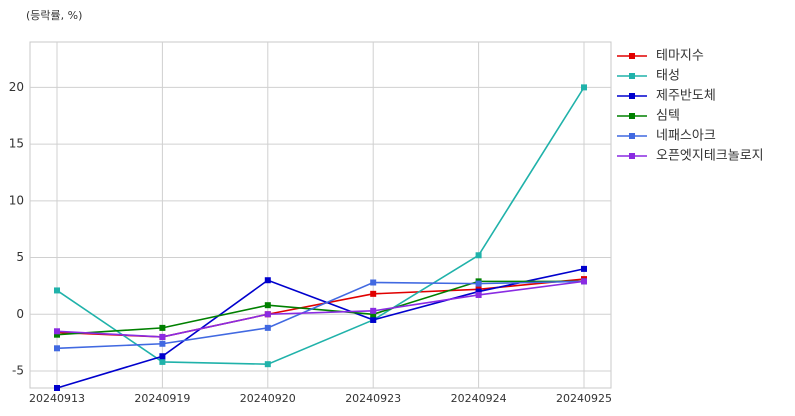 The image size is (795, 416). What do you see at coordinates (18, 370) in the screenshot?
I see `y-tick-label: -5` at bounding box center [18, 370].